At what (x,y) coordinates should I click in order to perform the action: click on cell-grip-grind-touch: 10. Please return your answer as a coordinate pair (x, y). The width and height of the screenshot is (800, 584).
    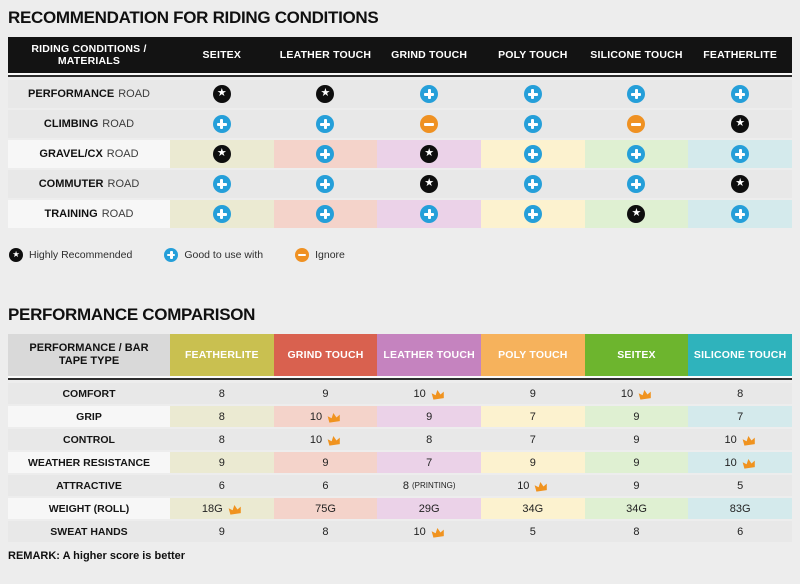
    Looking at the image, I should click on (325, 416).